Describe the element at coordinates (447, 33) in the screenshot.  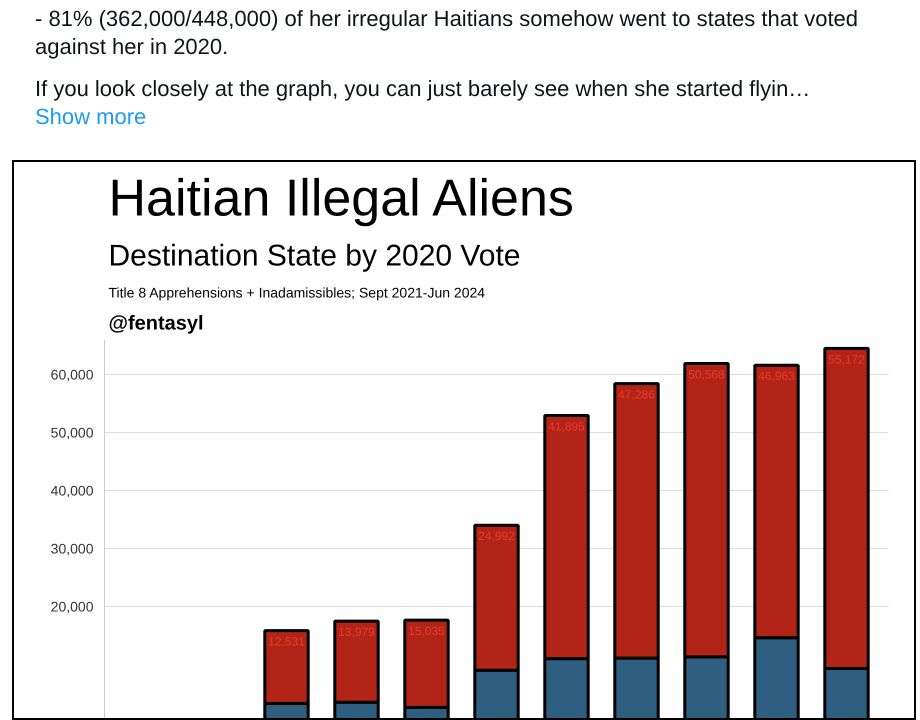
I see `text: - 81% (362,000/448,000) of her irregular Haitians somehow went to states that voted against her in 2020.` at that location.